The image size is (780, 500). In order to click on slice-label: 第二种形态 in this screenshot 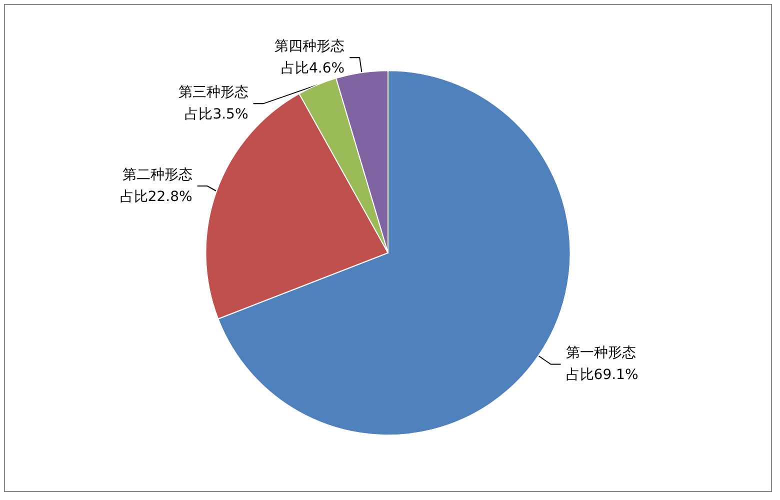, I will do `click(157, 175)`.